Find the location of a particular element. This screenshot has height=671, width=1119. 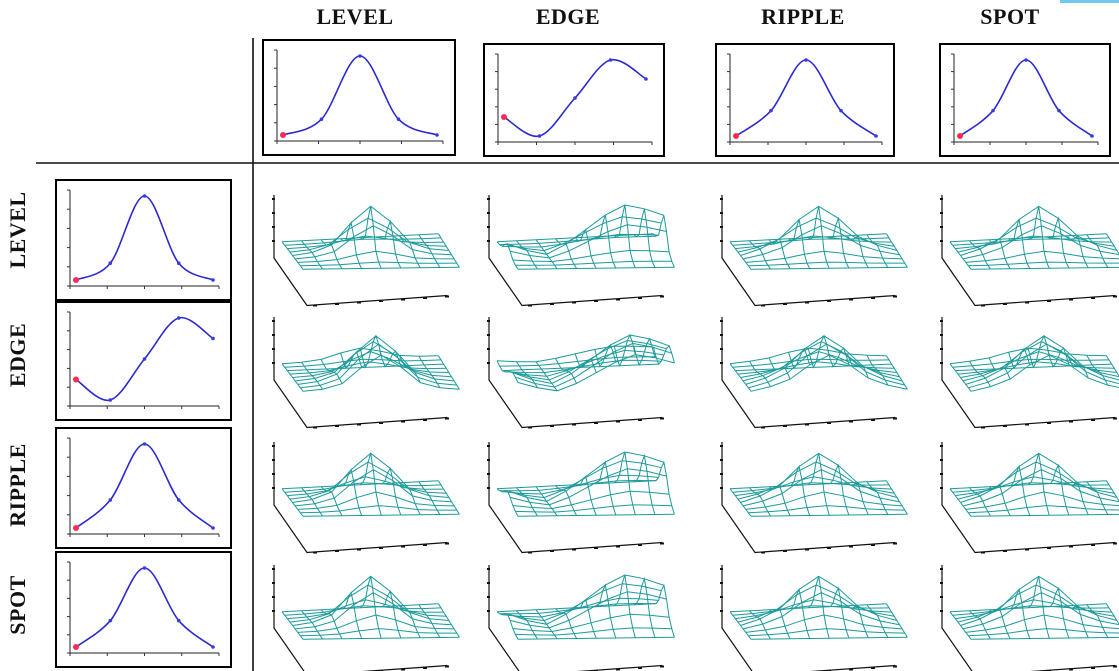

surface-edge-spot is located at coordinates (1029, 373).